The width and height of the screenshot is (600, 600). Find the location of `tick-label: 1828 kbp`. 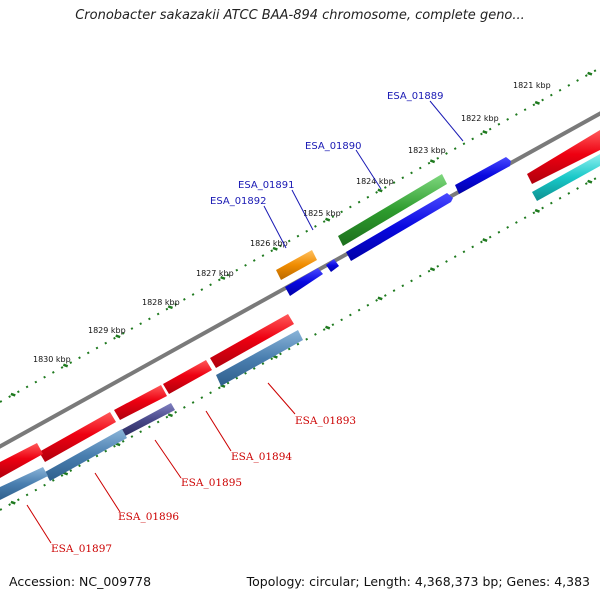

tick-label: 1828 kbp is located at coordinates (161, 302).